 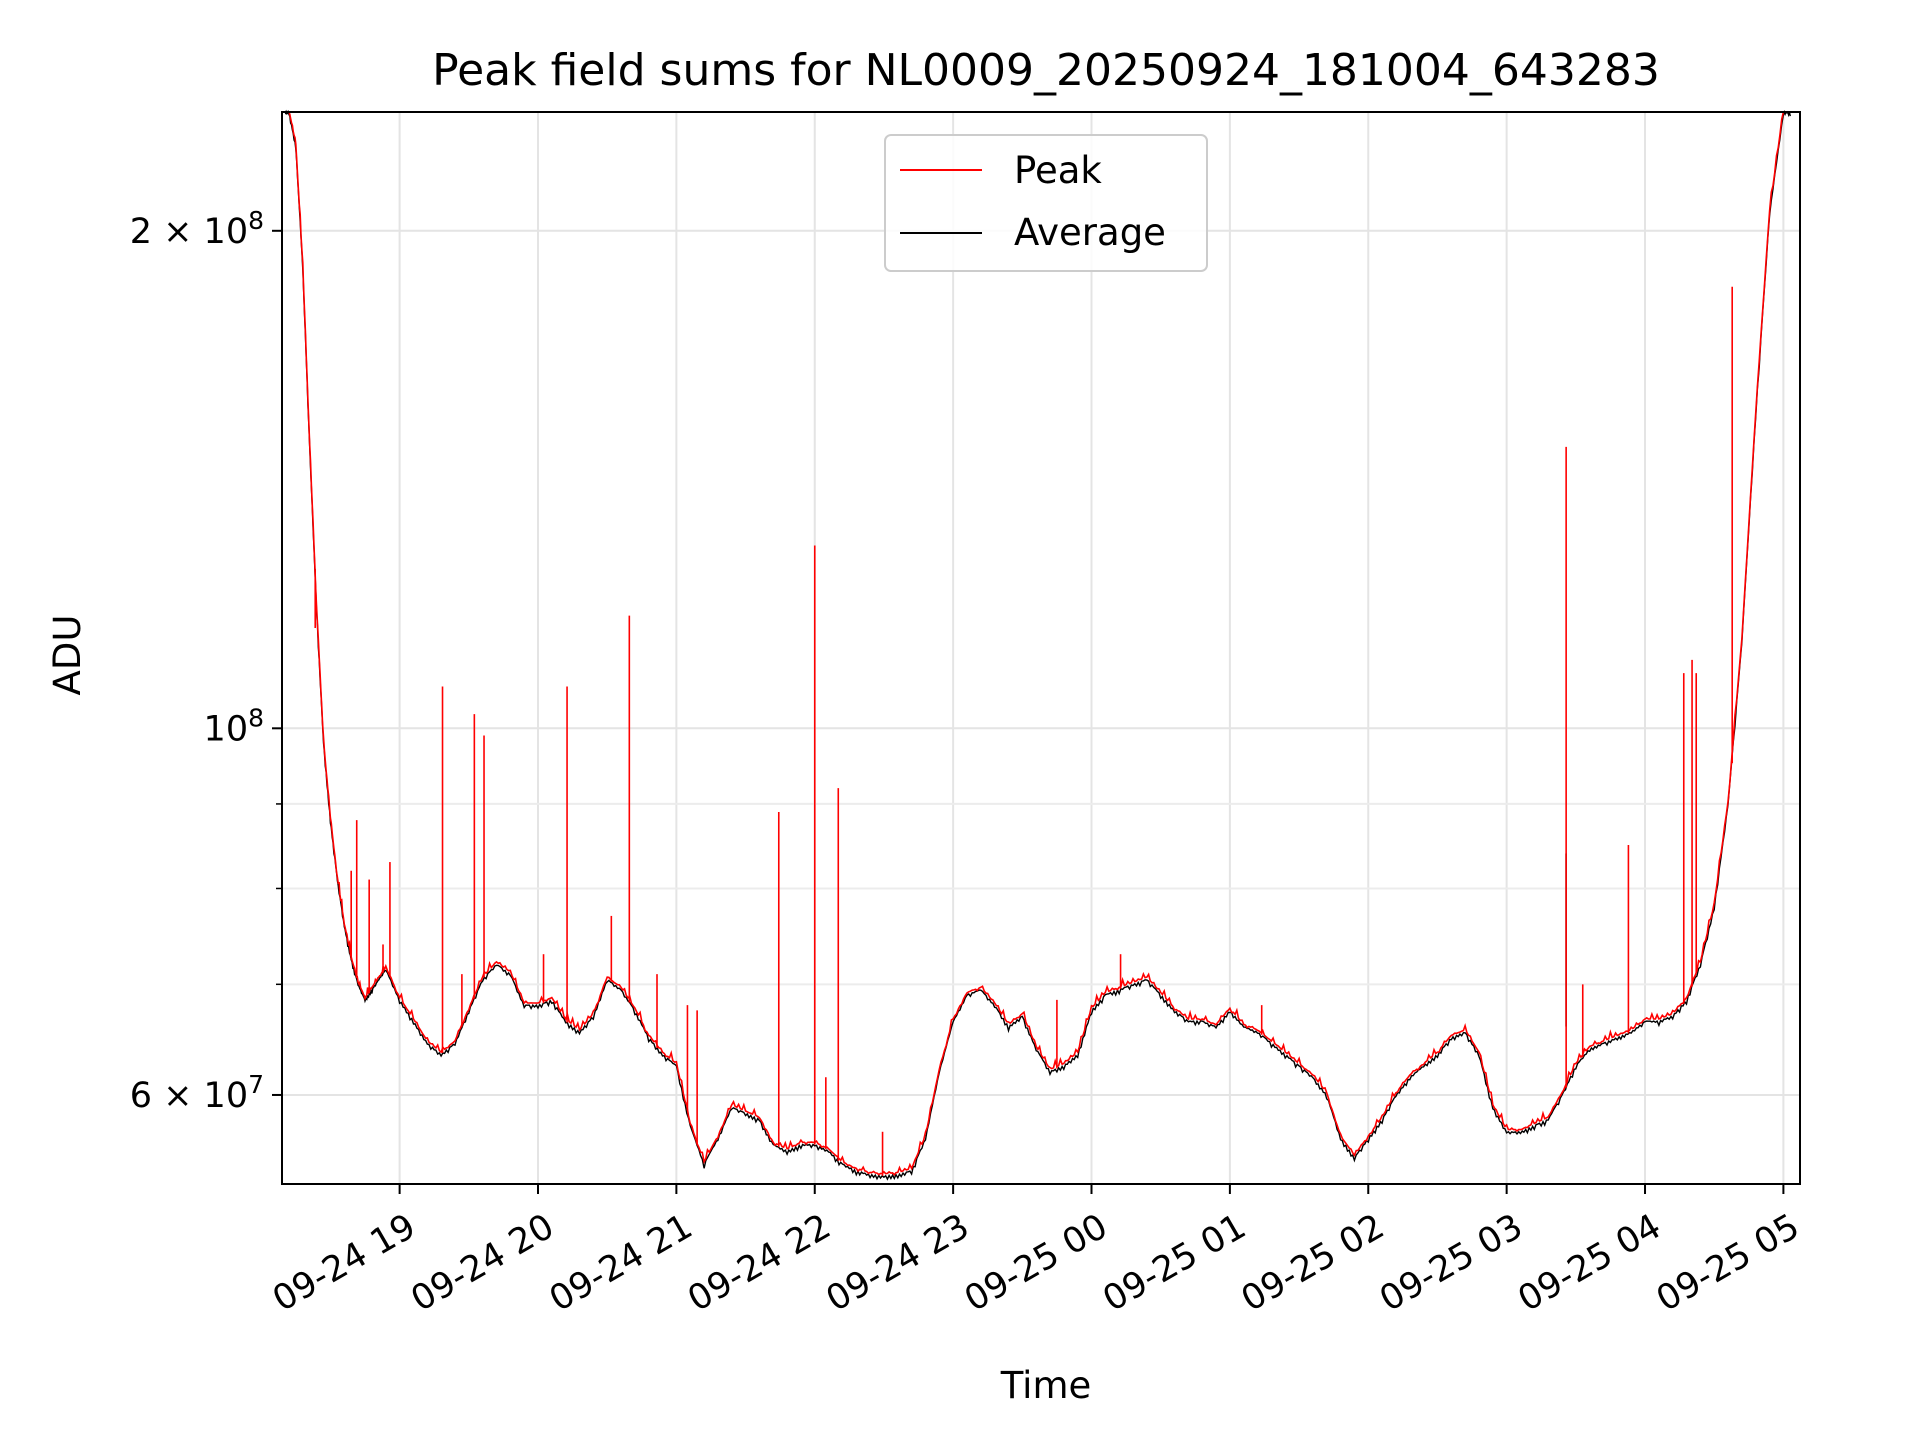 I want to click on legend: Peak Average, so click(x=1046, y=203).